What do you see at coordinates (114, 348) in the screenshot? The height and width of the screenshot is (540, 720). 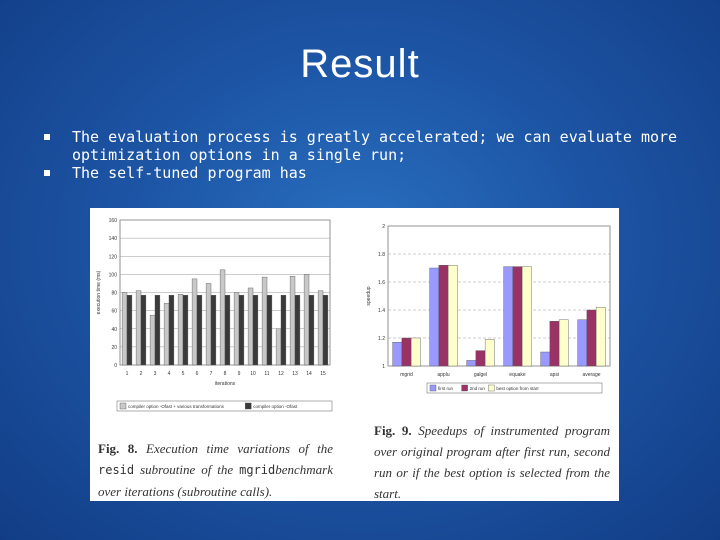 I see `y-tick-label: 20` at bounding box center [114, 348].